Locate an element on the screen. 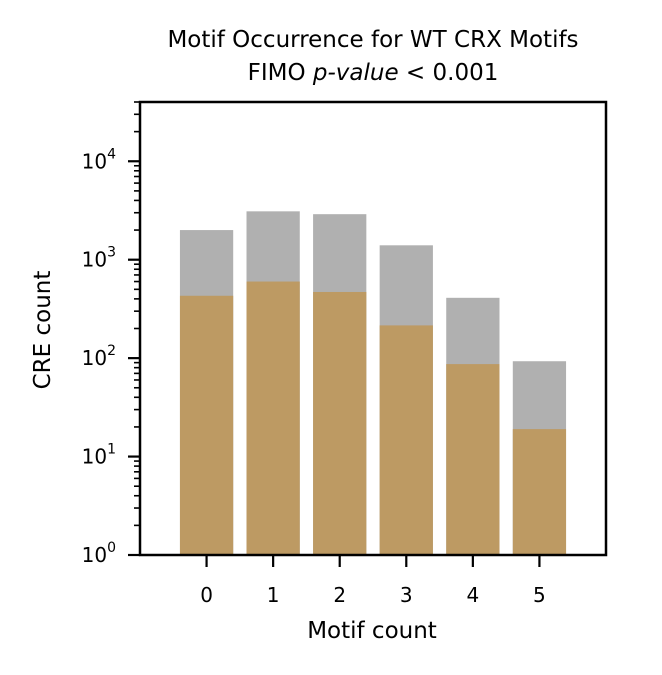 The image size is (662, 675). x-tick-label: 3 is located at coordinates (406, 595).